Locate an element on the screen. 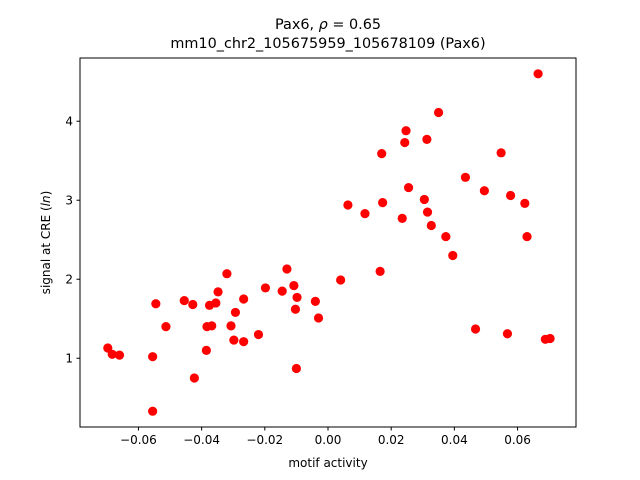 Image resolution: width=640 pixels, height=480 pixels. x-tick-label: −0.06 is located at coordinates (138, 440).